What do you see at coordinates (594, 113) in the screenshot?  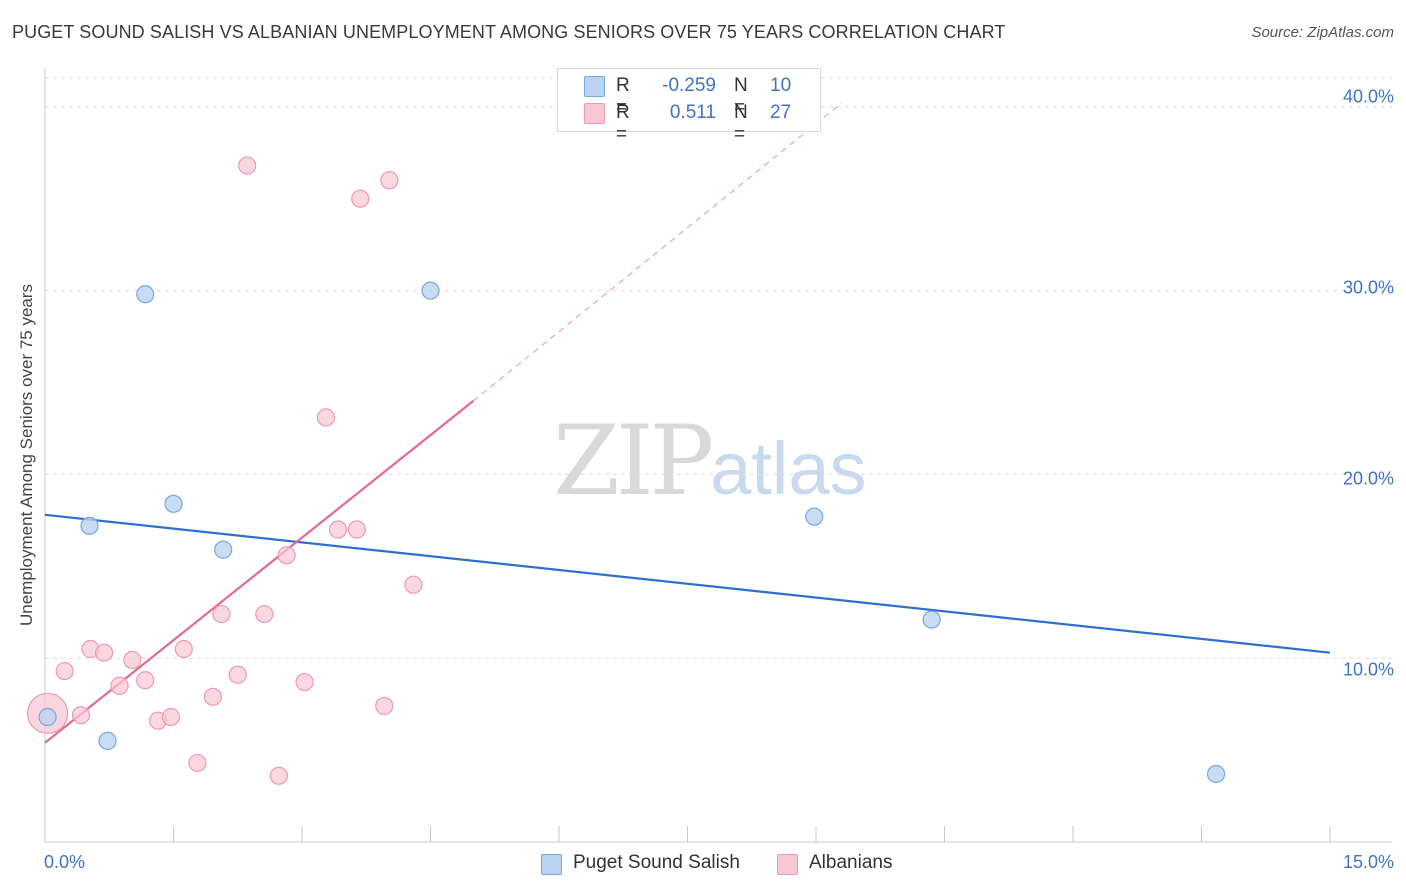 I see `legend-swatch-albanians` at bounding box center [594, 113].